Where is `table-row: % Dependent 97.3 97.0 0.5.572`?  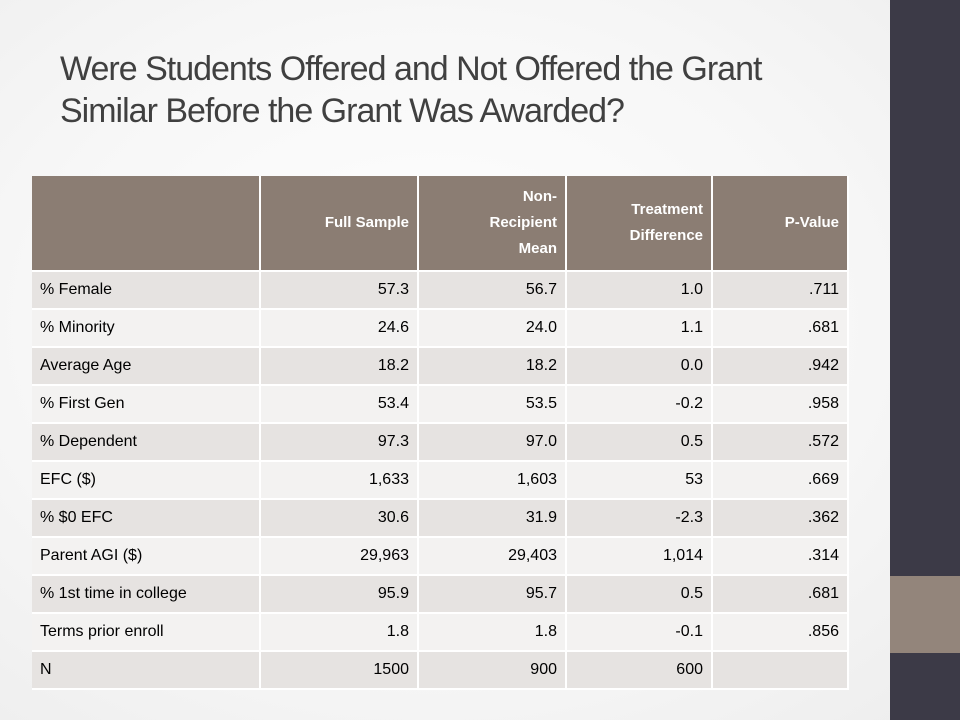 table-row: % Dependent 97.3 97.0 0.5.572 is located at coordinates (440, 442).